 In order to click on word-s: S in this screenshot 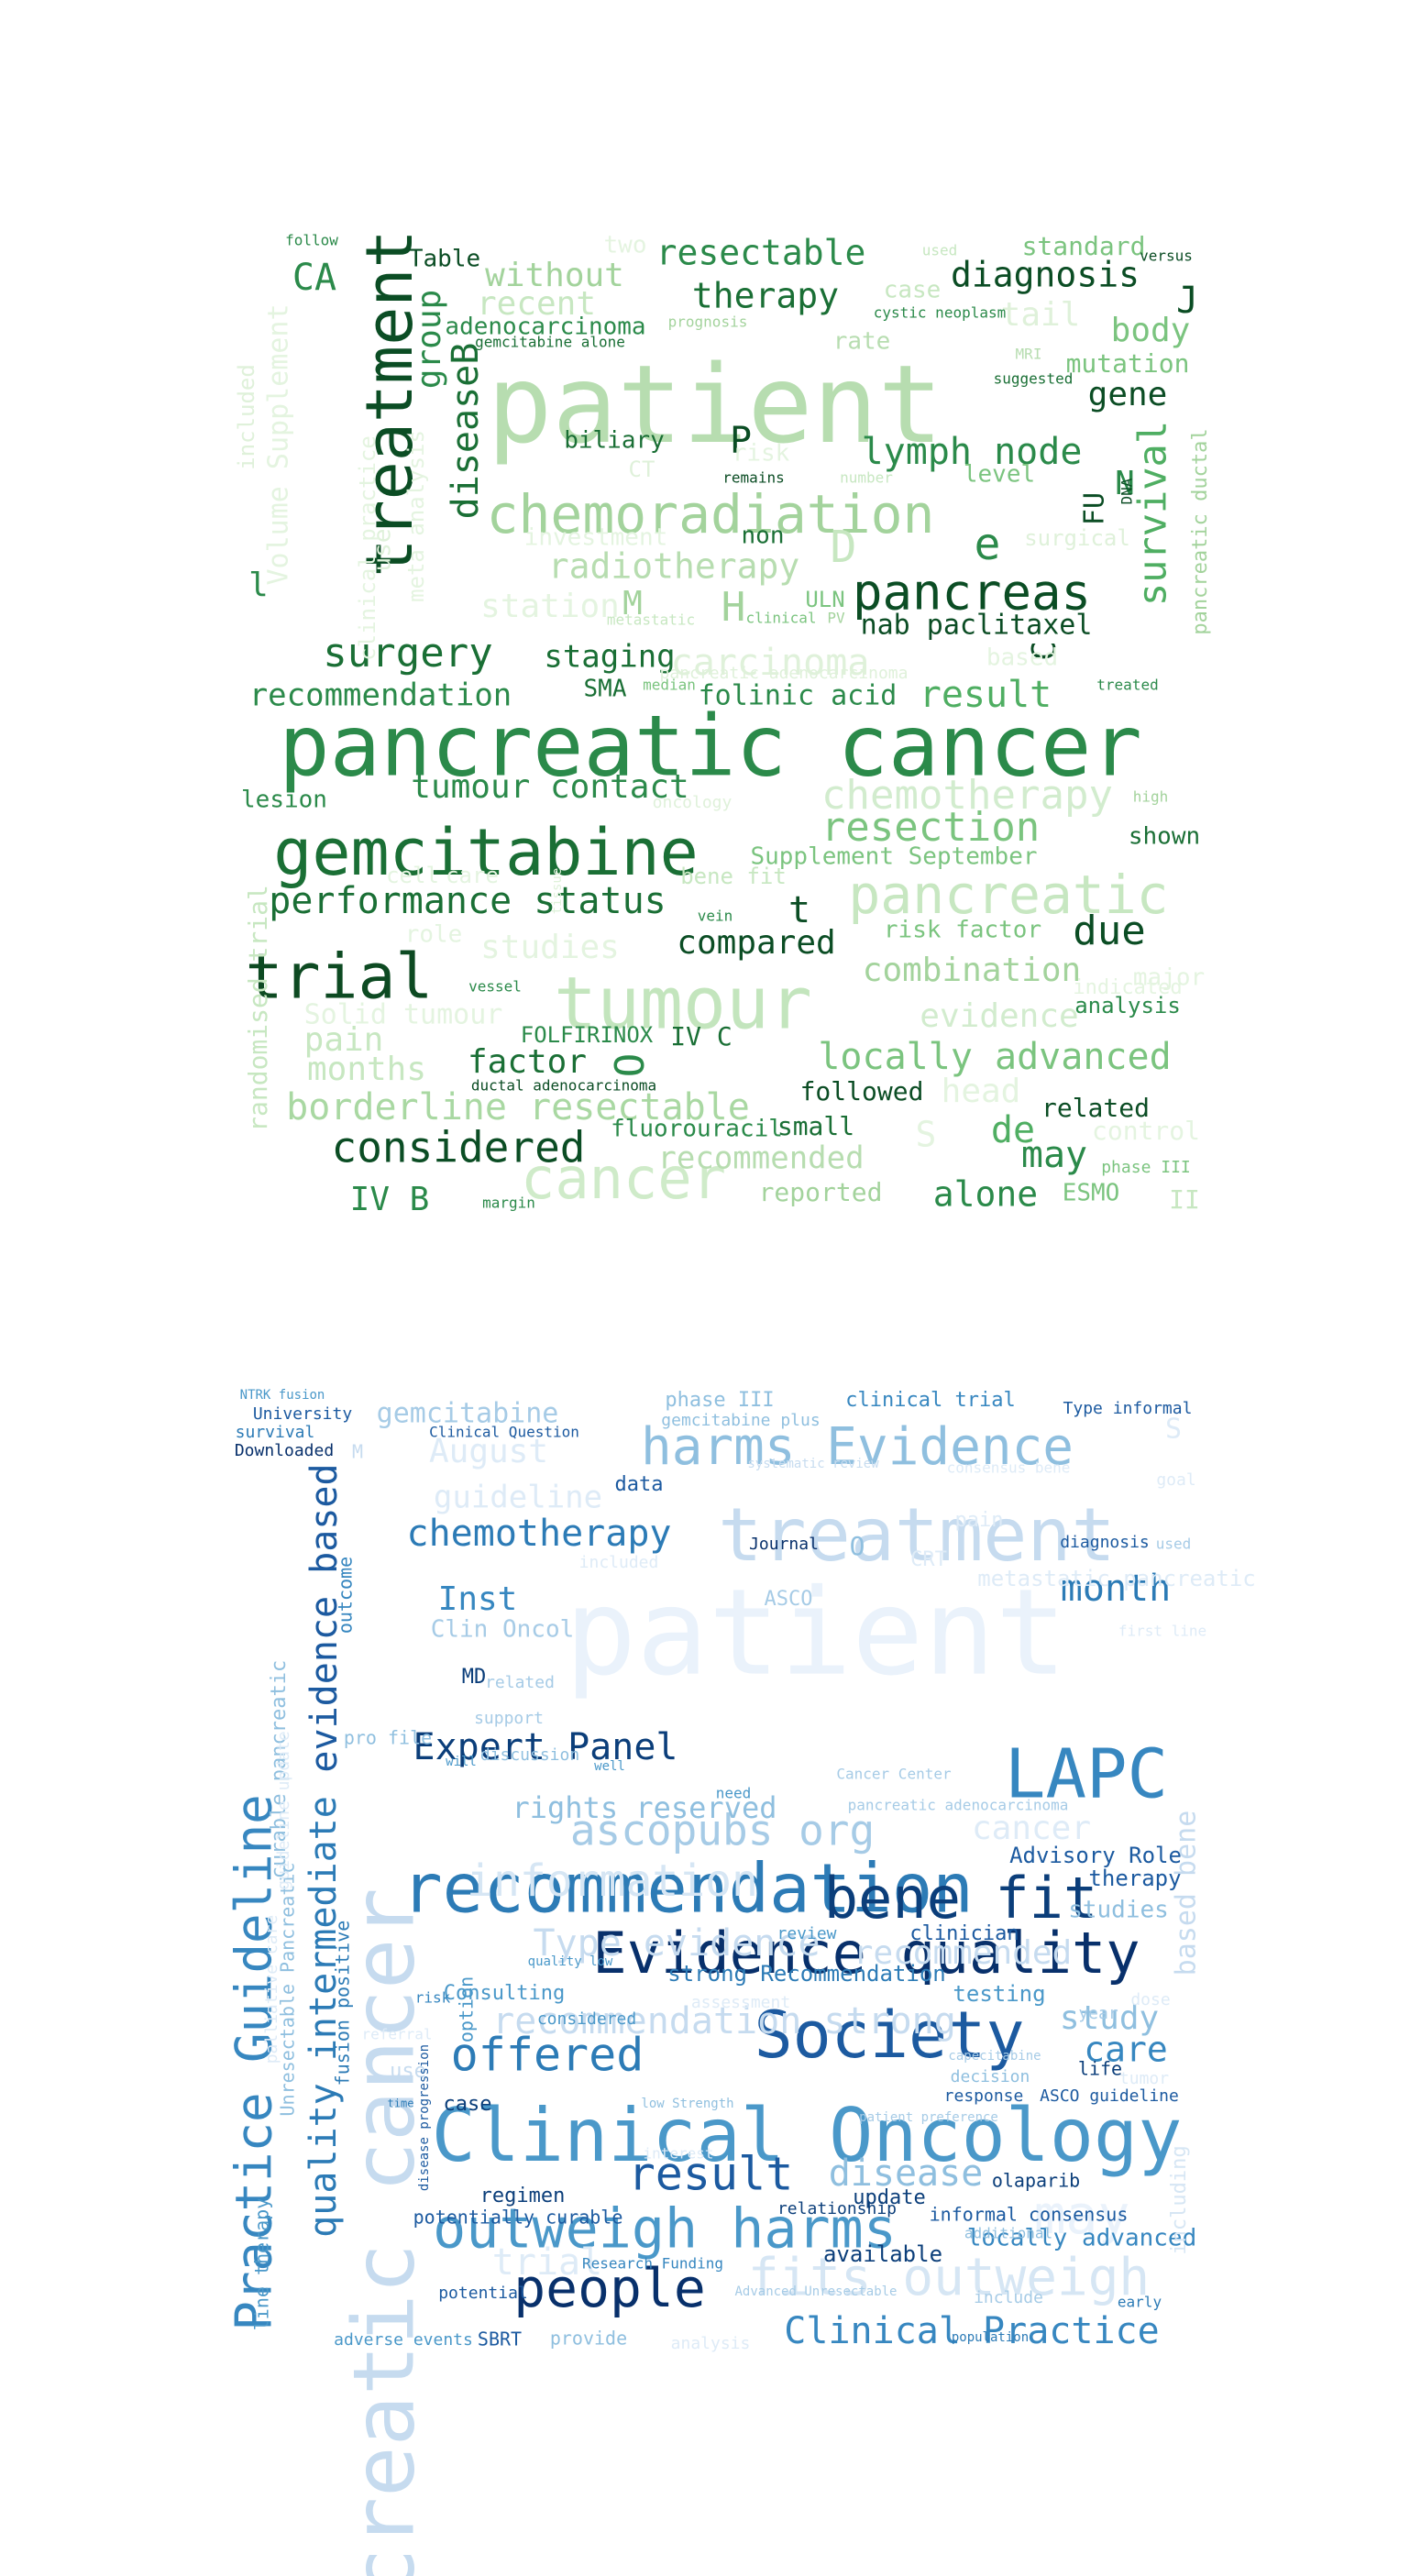, I will do `click(1173, 1430)`.